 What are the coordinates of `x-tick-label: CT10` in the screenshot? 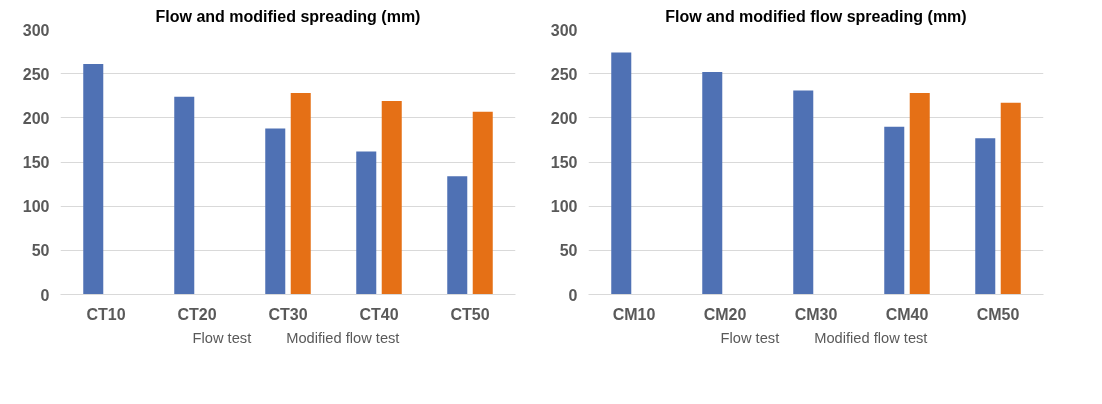 It's located at (106, 314).